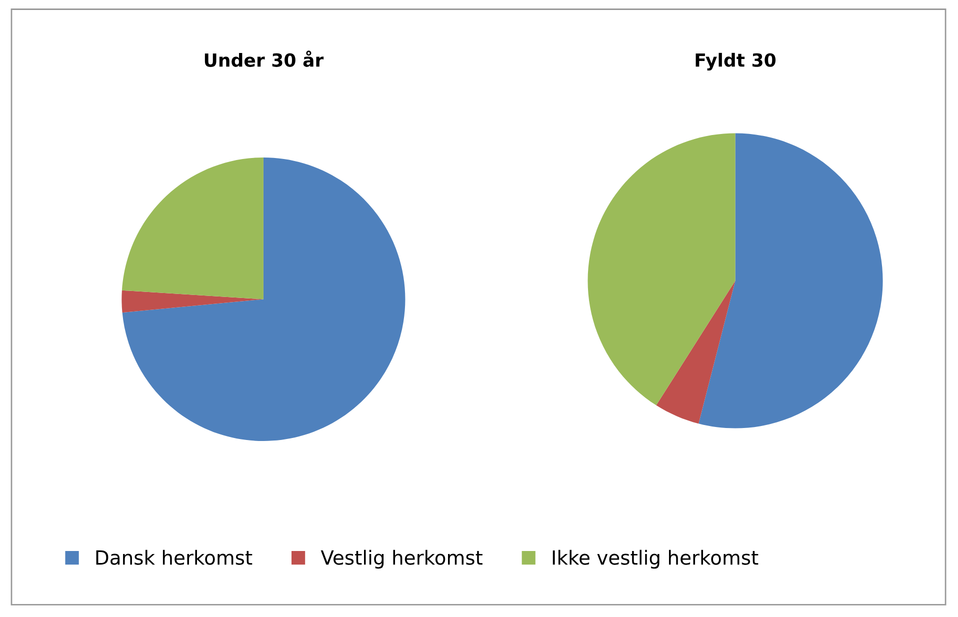  What do you see at coordinates (401, 559) in the screenshot?
I see `legend-label: Vestlig herkomst` at bounding box center [401, 559].